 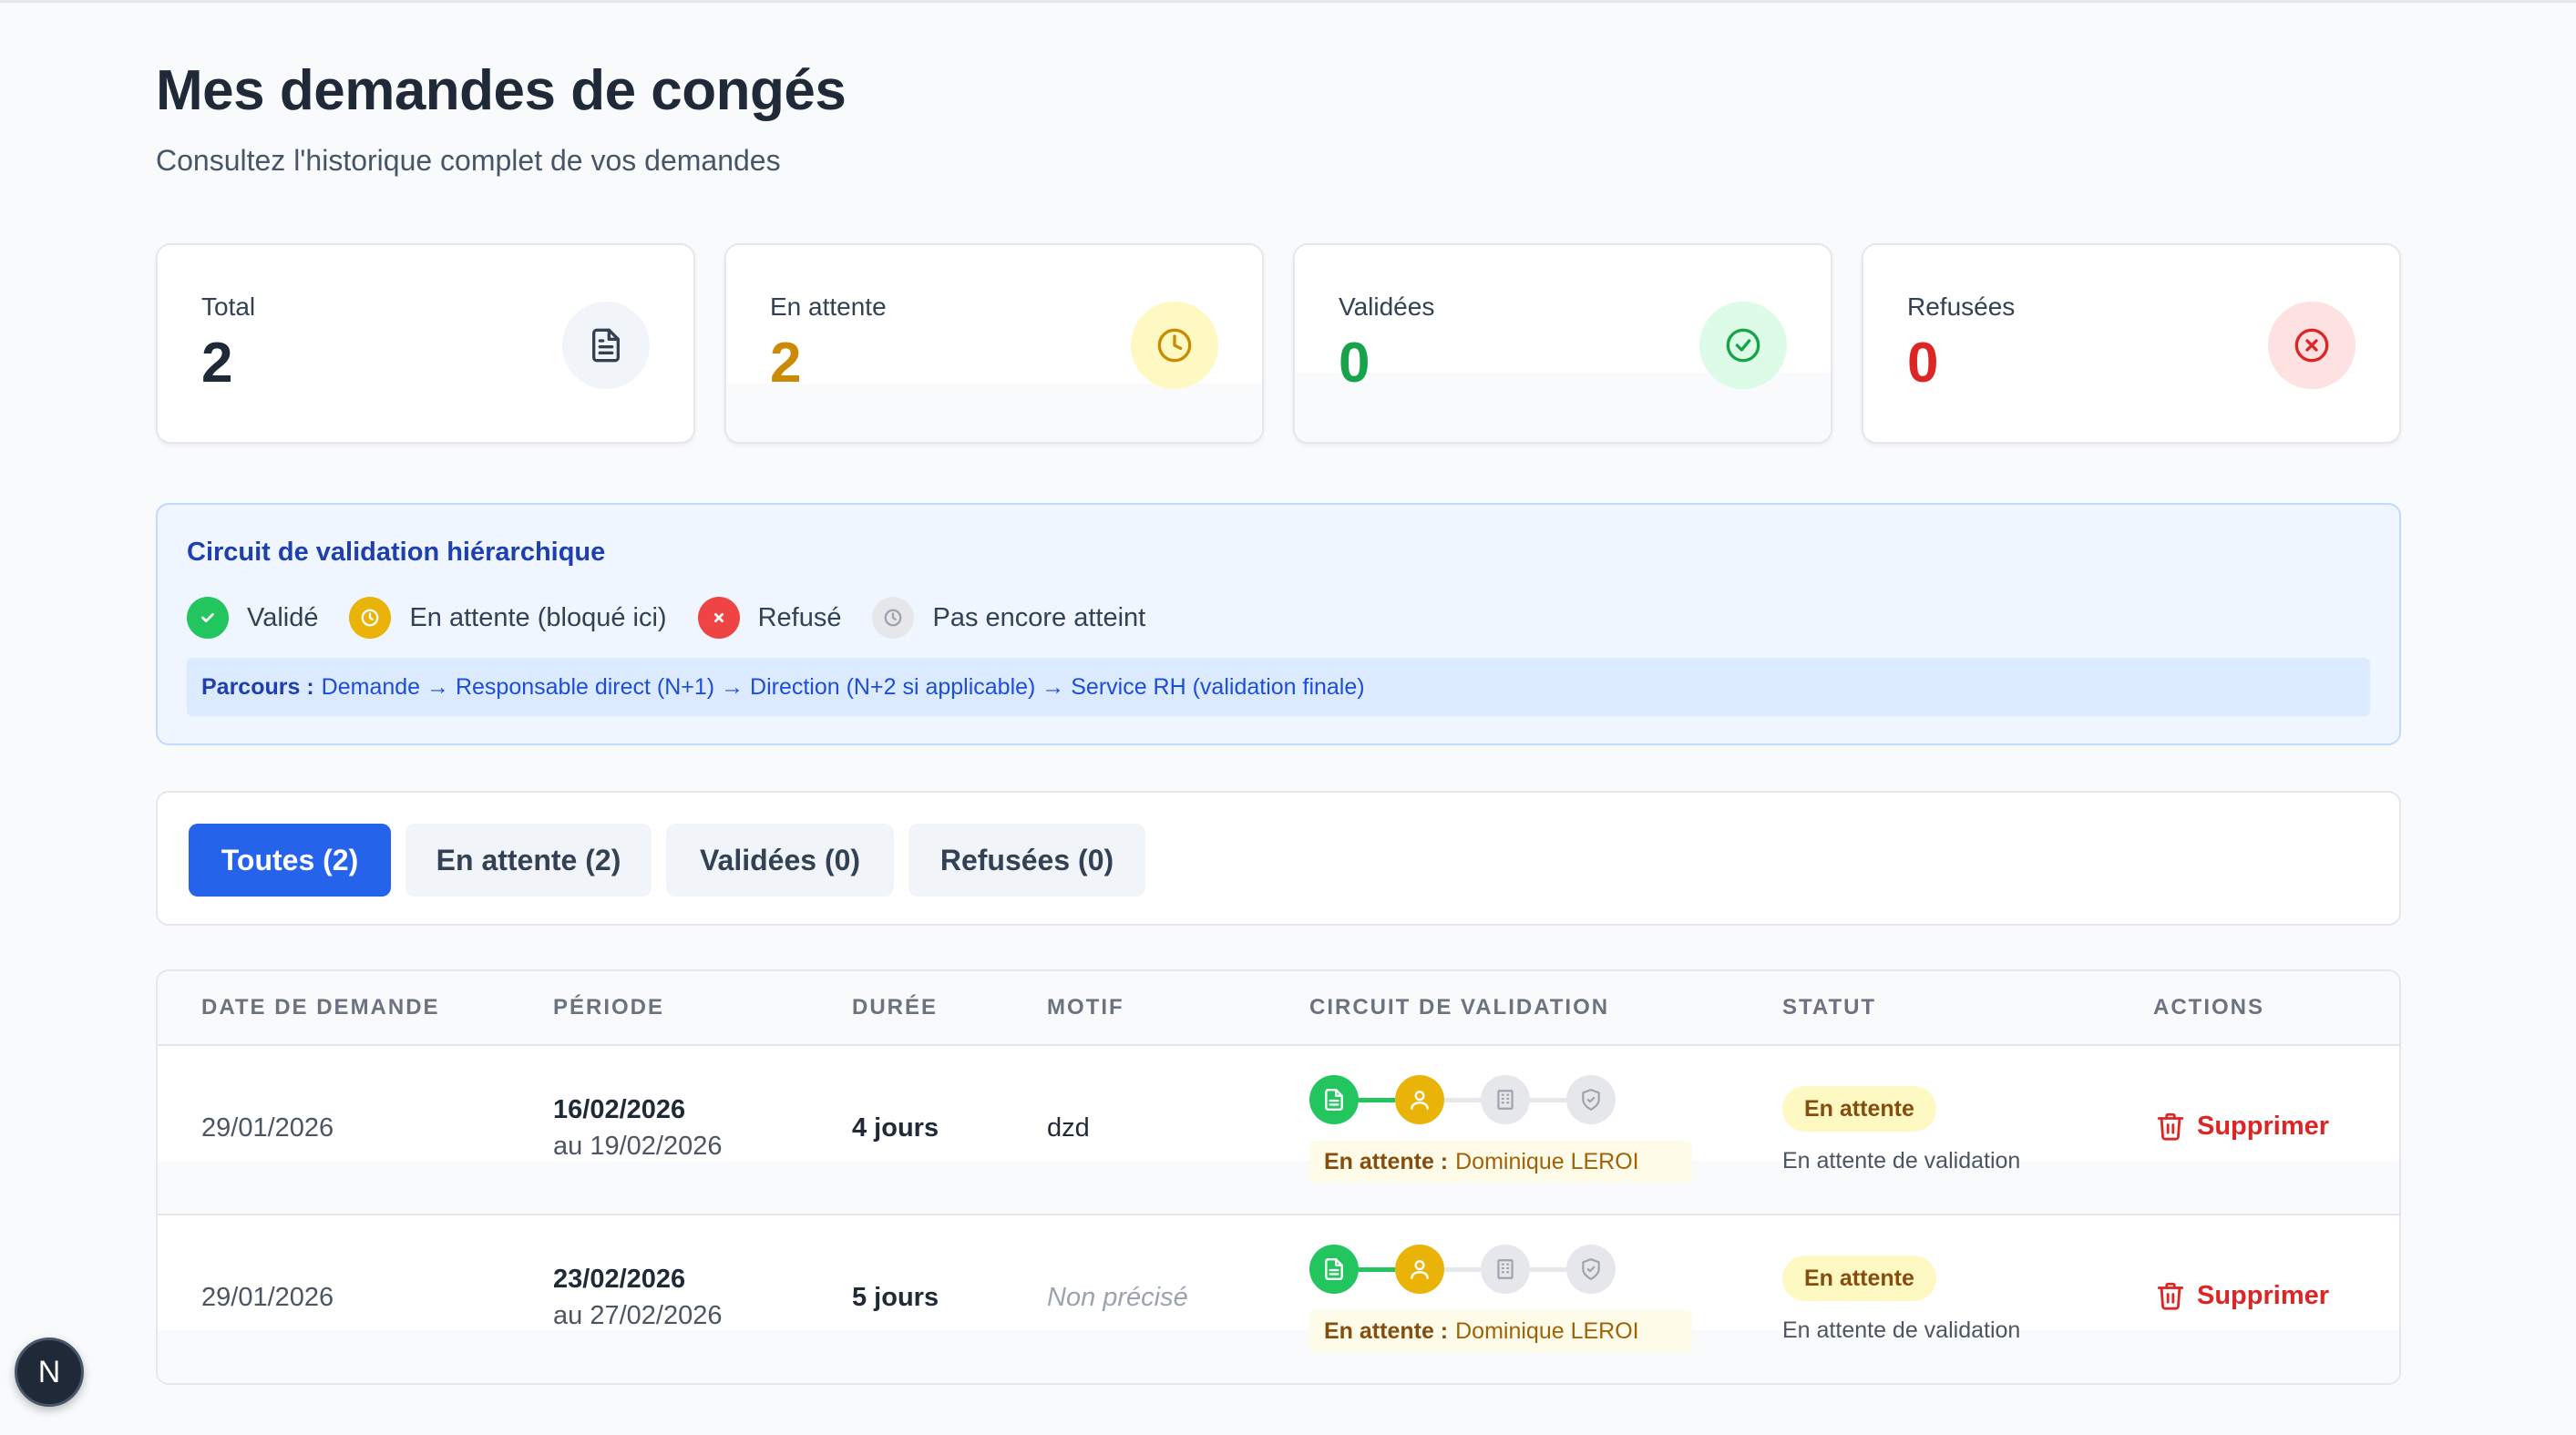 What do you see at coordinates (896, 1128) in the screenshot?
I see `duration: 4 jours` at bounding box center [896, 1128].